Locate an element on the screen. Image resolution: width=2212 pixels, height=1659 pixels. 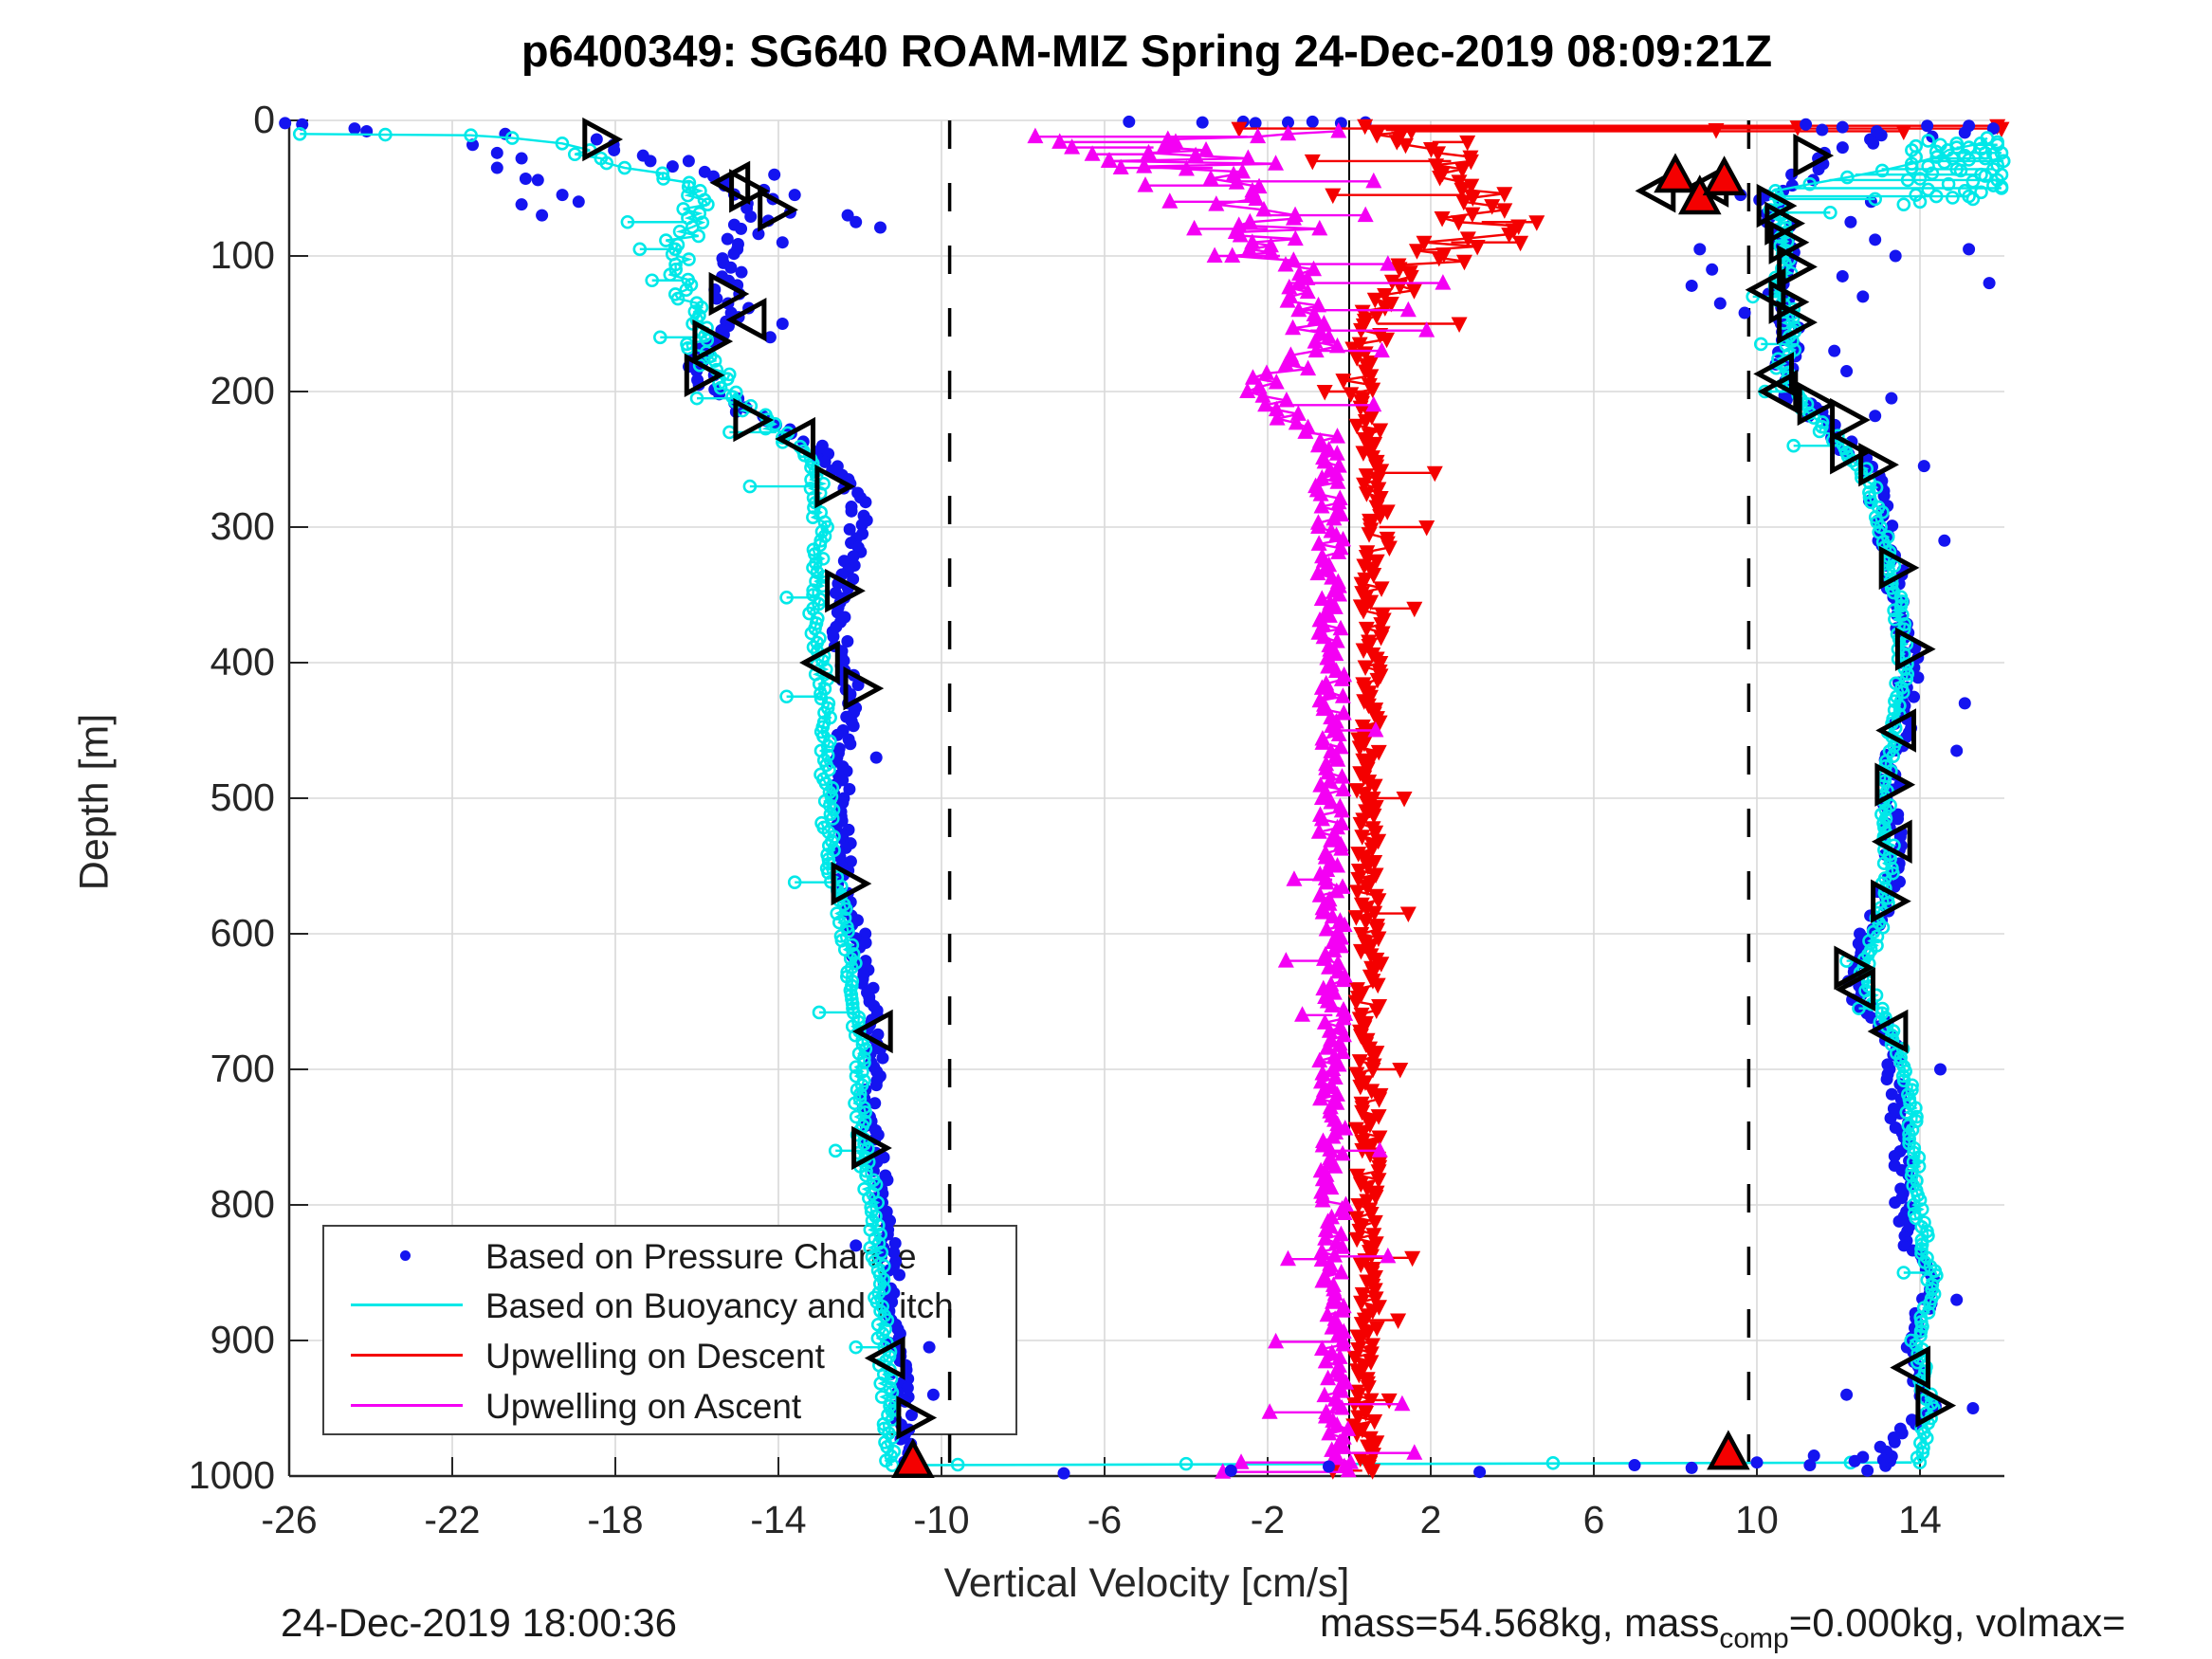
y-tick-label: 300 is located at coordinates (242, 526).